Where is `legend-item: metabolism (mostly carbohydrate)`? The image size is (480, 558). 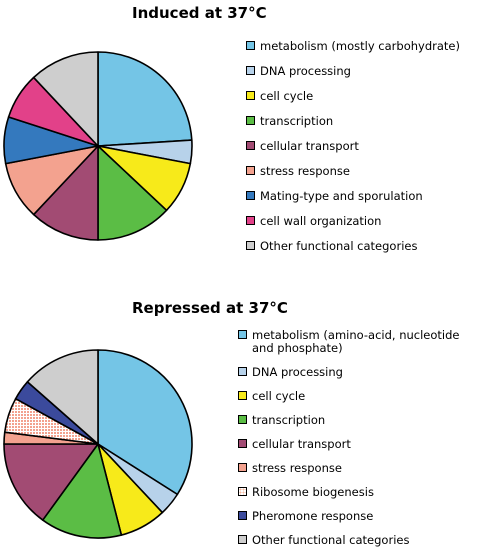 legend-item: metabolism (mostly carbohydrate) is located at coordinates (353, 46).